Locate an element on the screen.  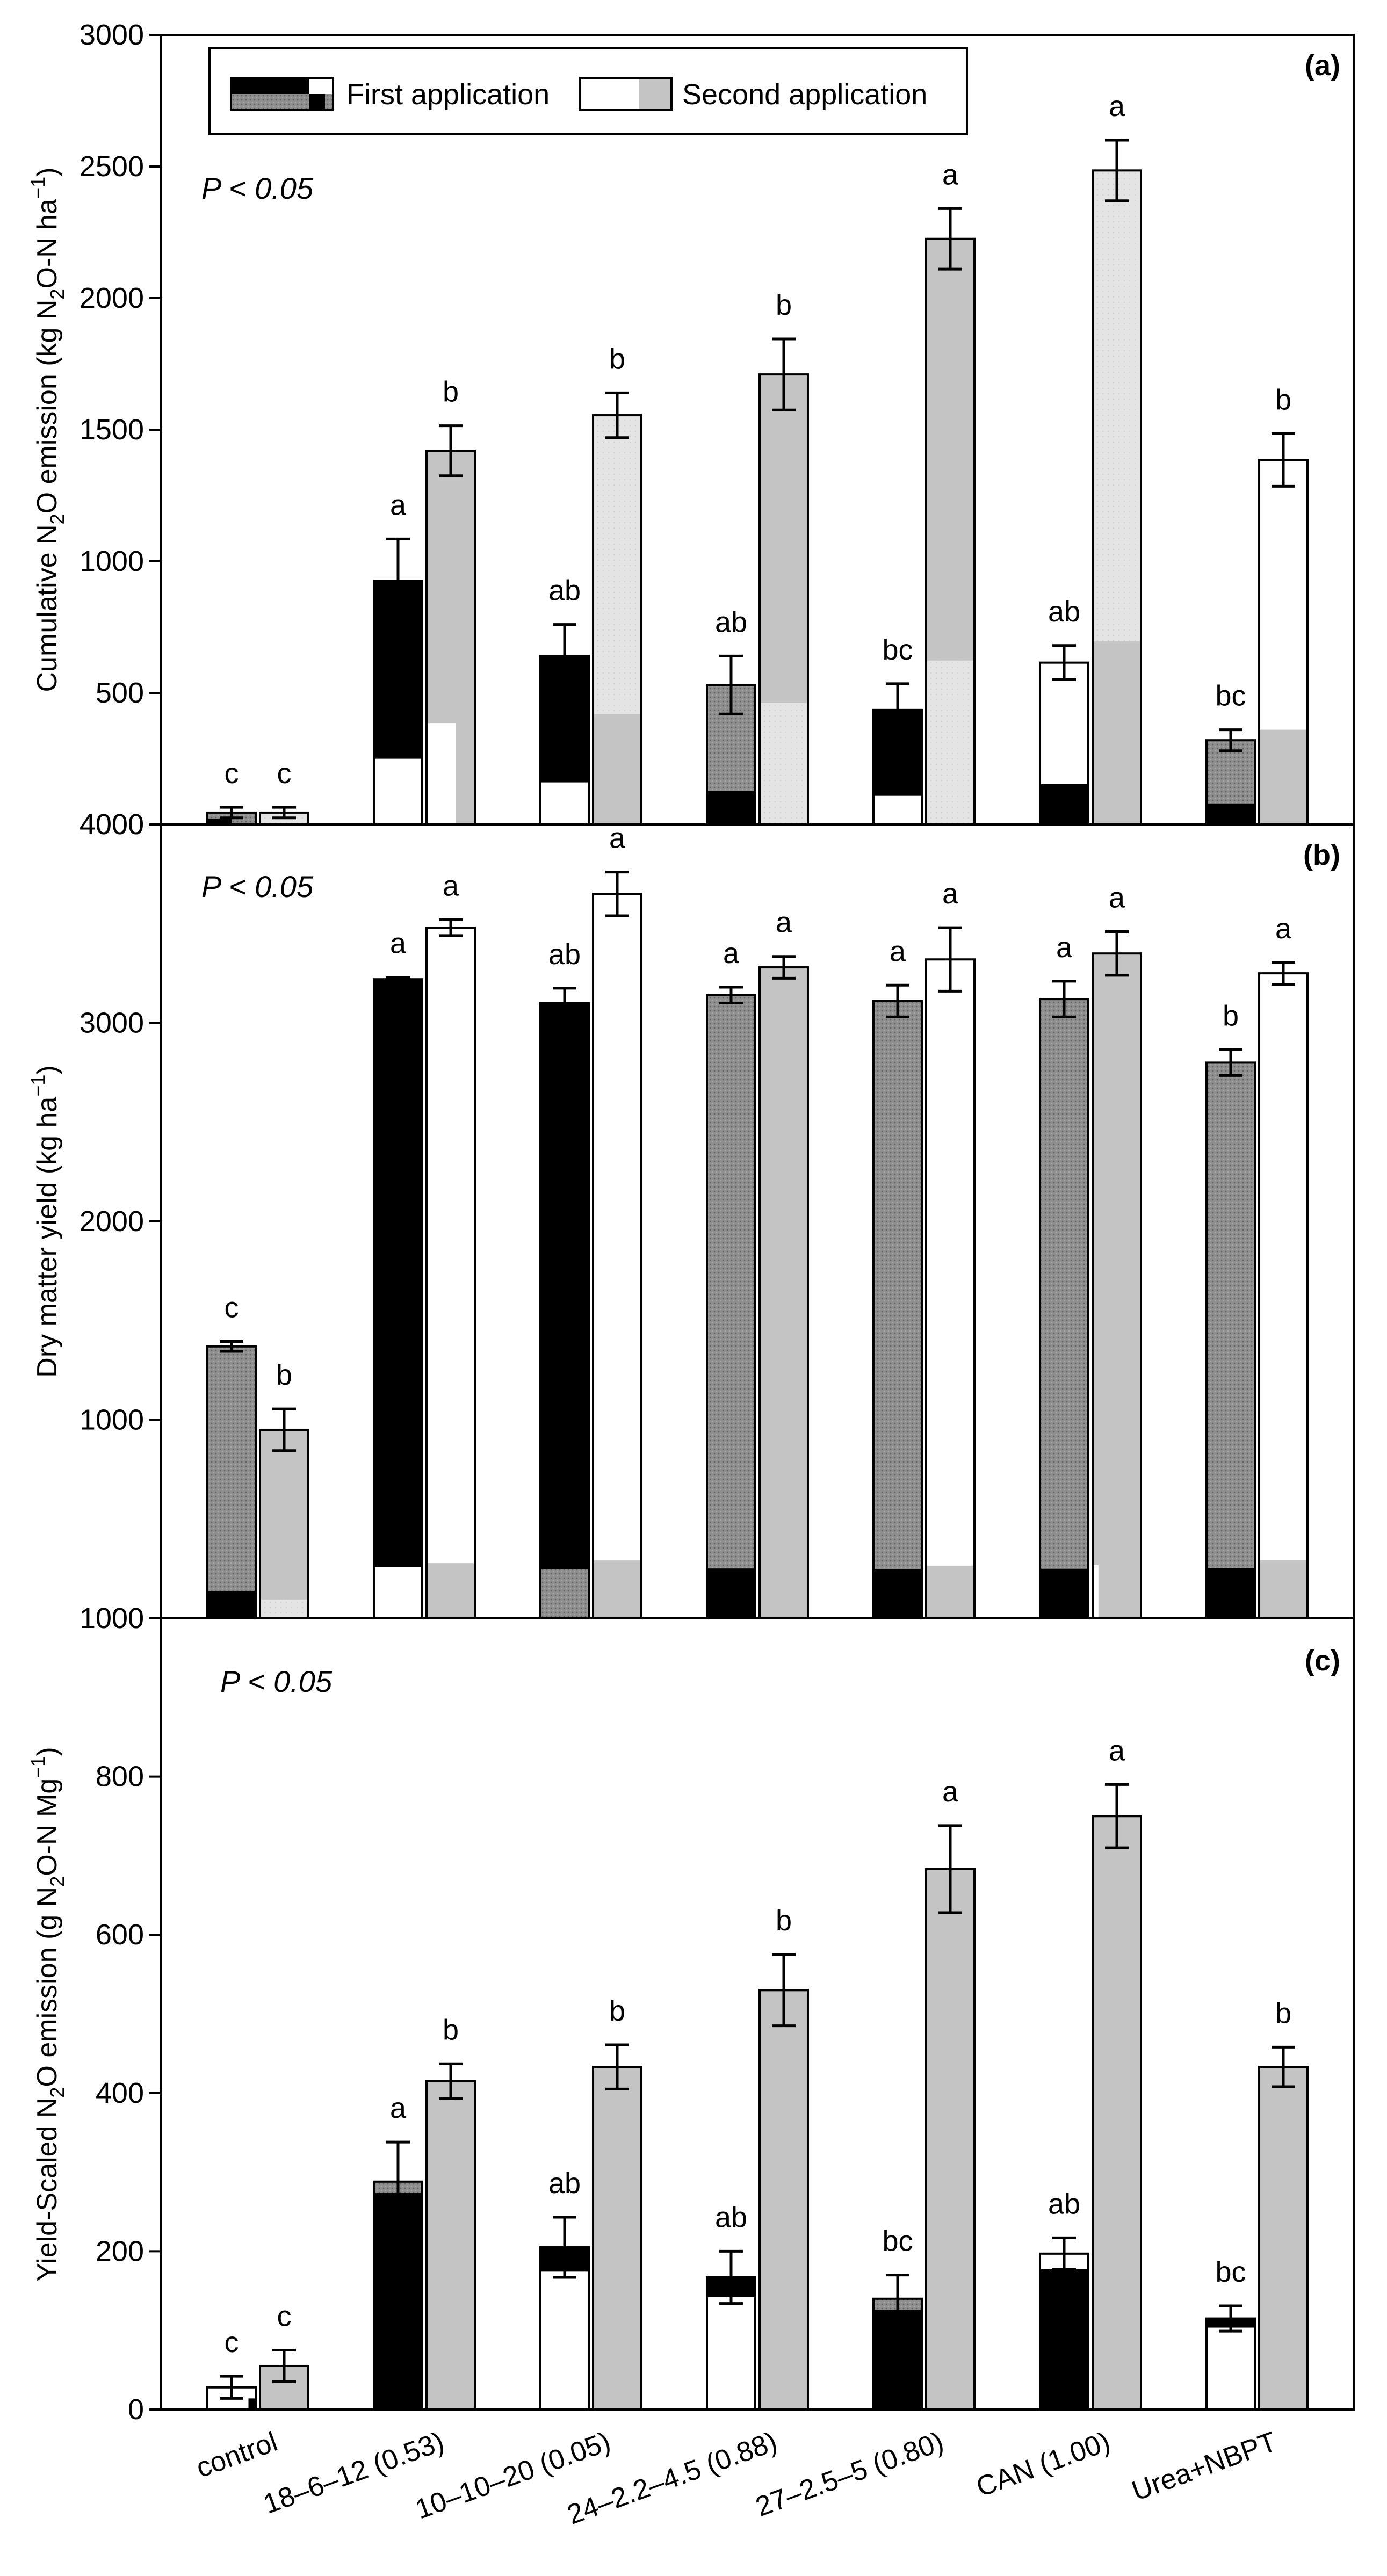
y-tick-label-a-2: 1000 is located at coordinates (112, 561).